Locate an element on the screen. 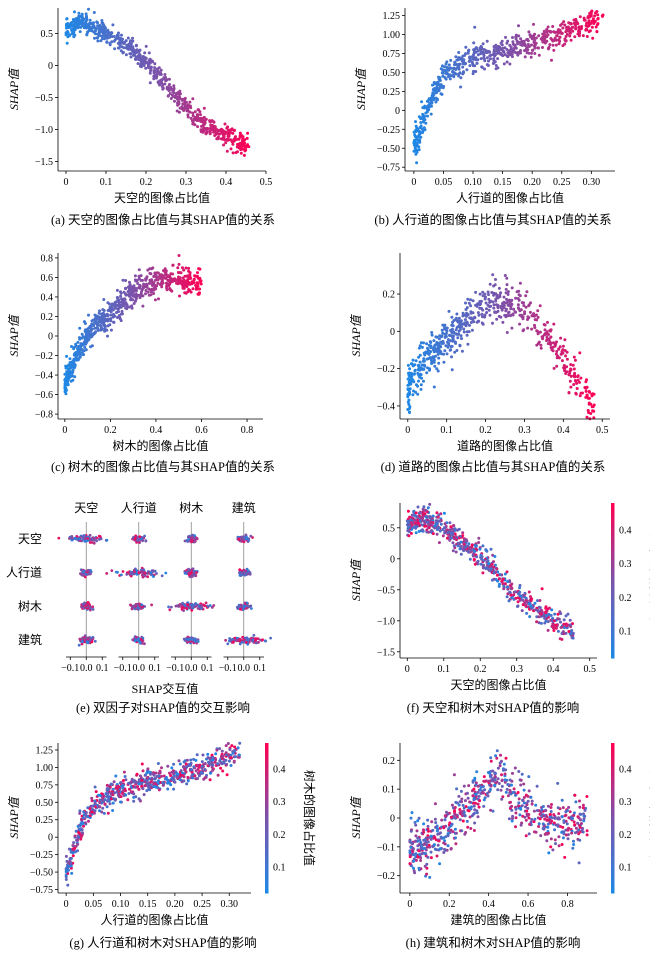  panel-caption: (a) 天空的图像占比值与其SHAP值的关系 is located at coordinates (163, 219).